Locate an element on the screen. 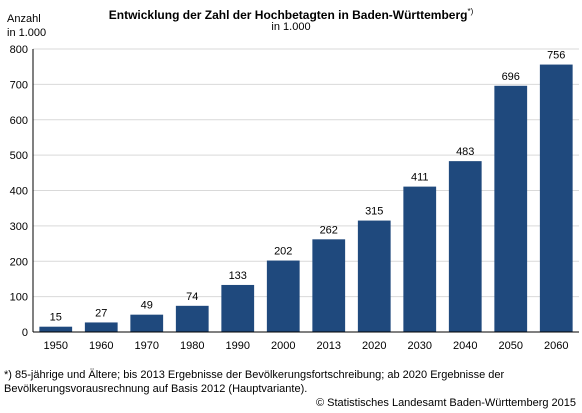  y-tick-label: 0 is located at coordinates (25, 333).